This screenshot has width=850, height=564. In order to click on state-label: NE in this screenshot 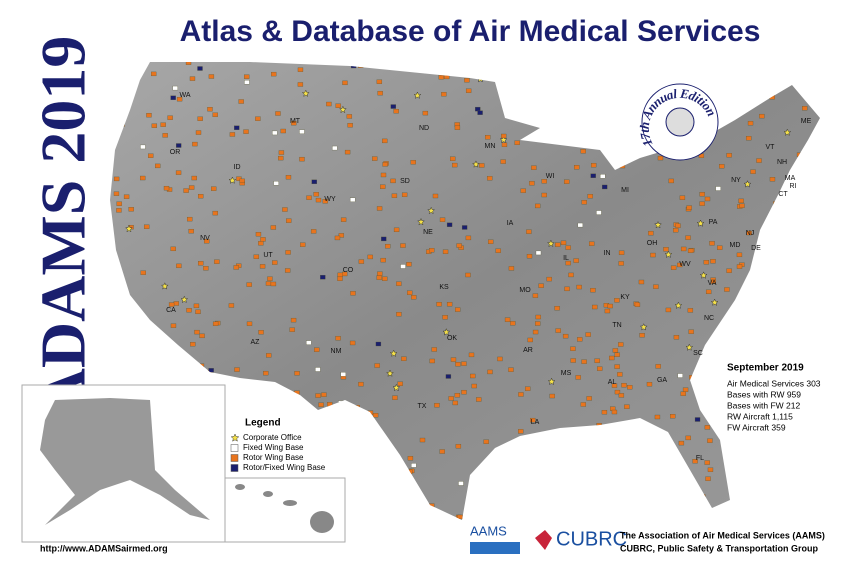, I will do `click(428, 232)`.